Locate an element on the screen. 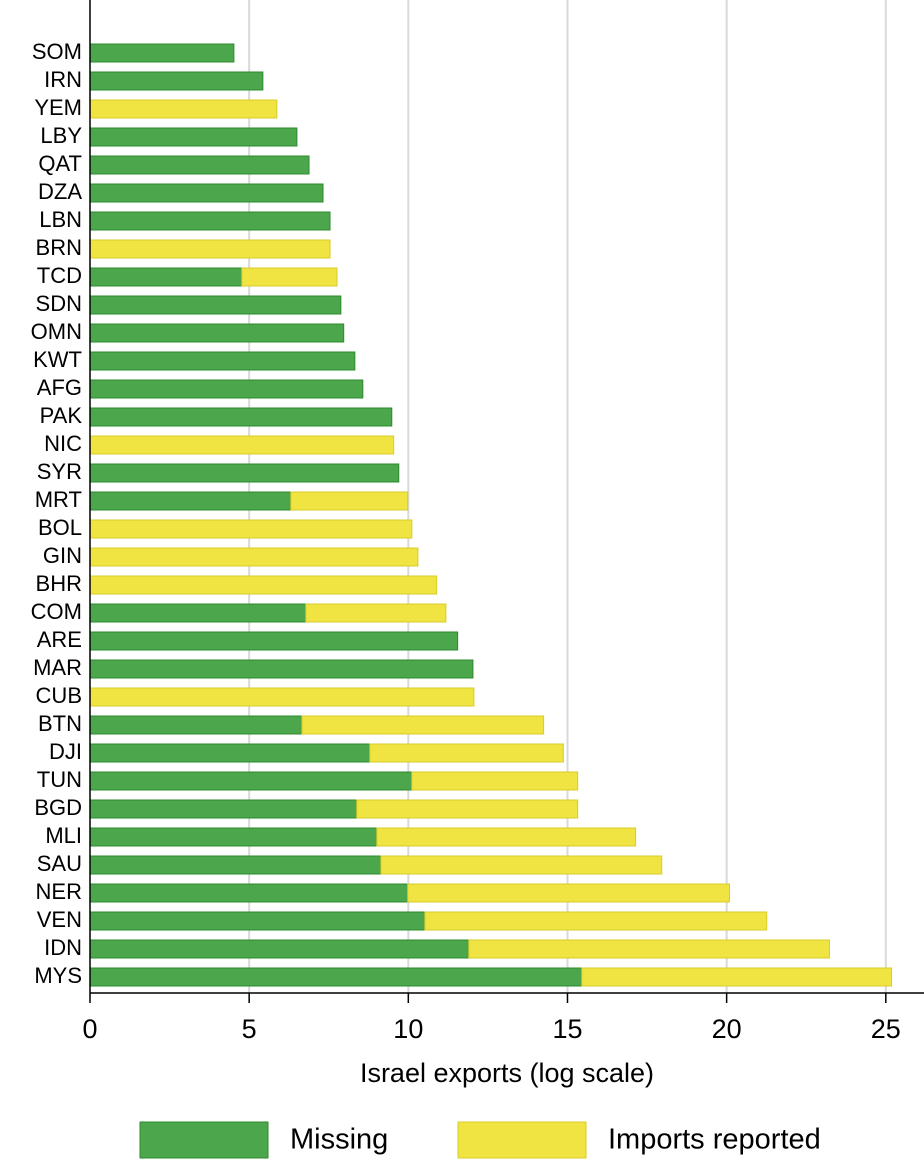 This screenshot has width=924, height=1165. x-tick-label: 15 is located at coordinates (567, 1029).